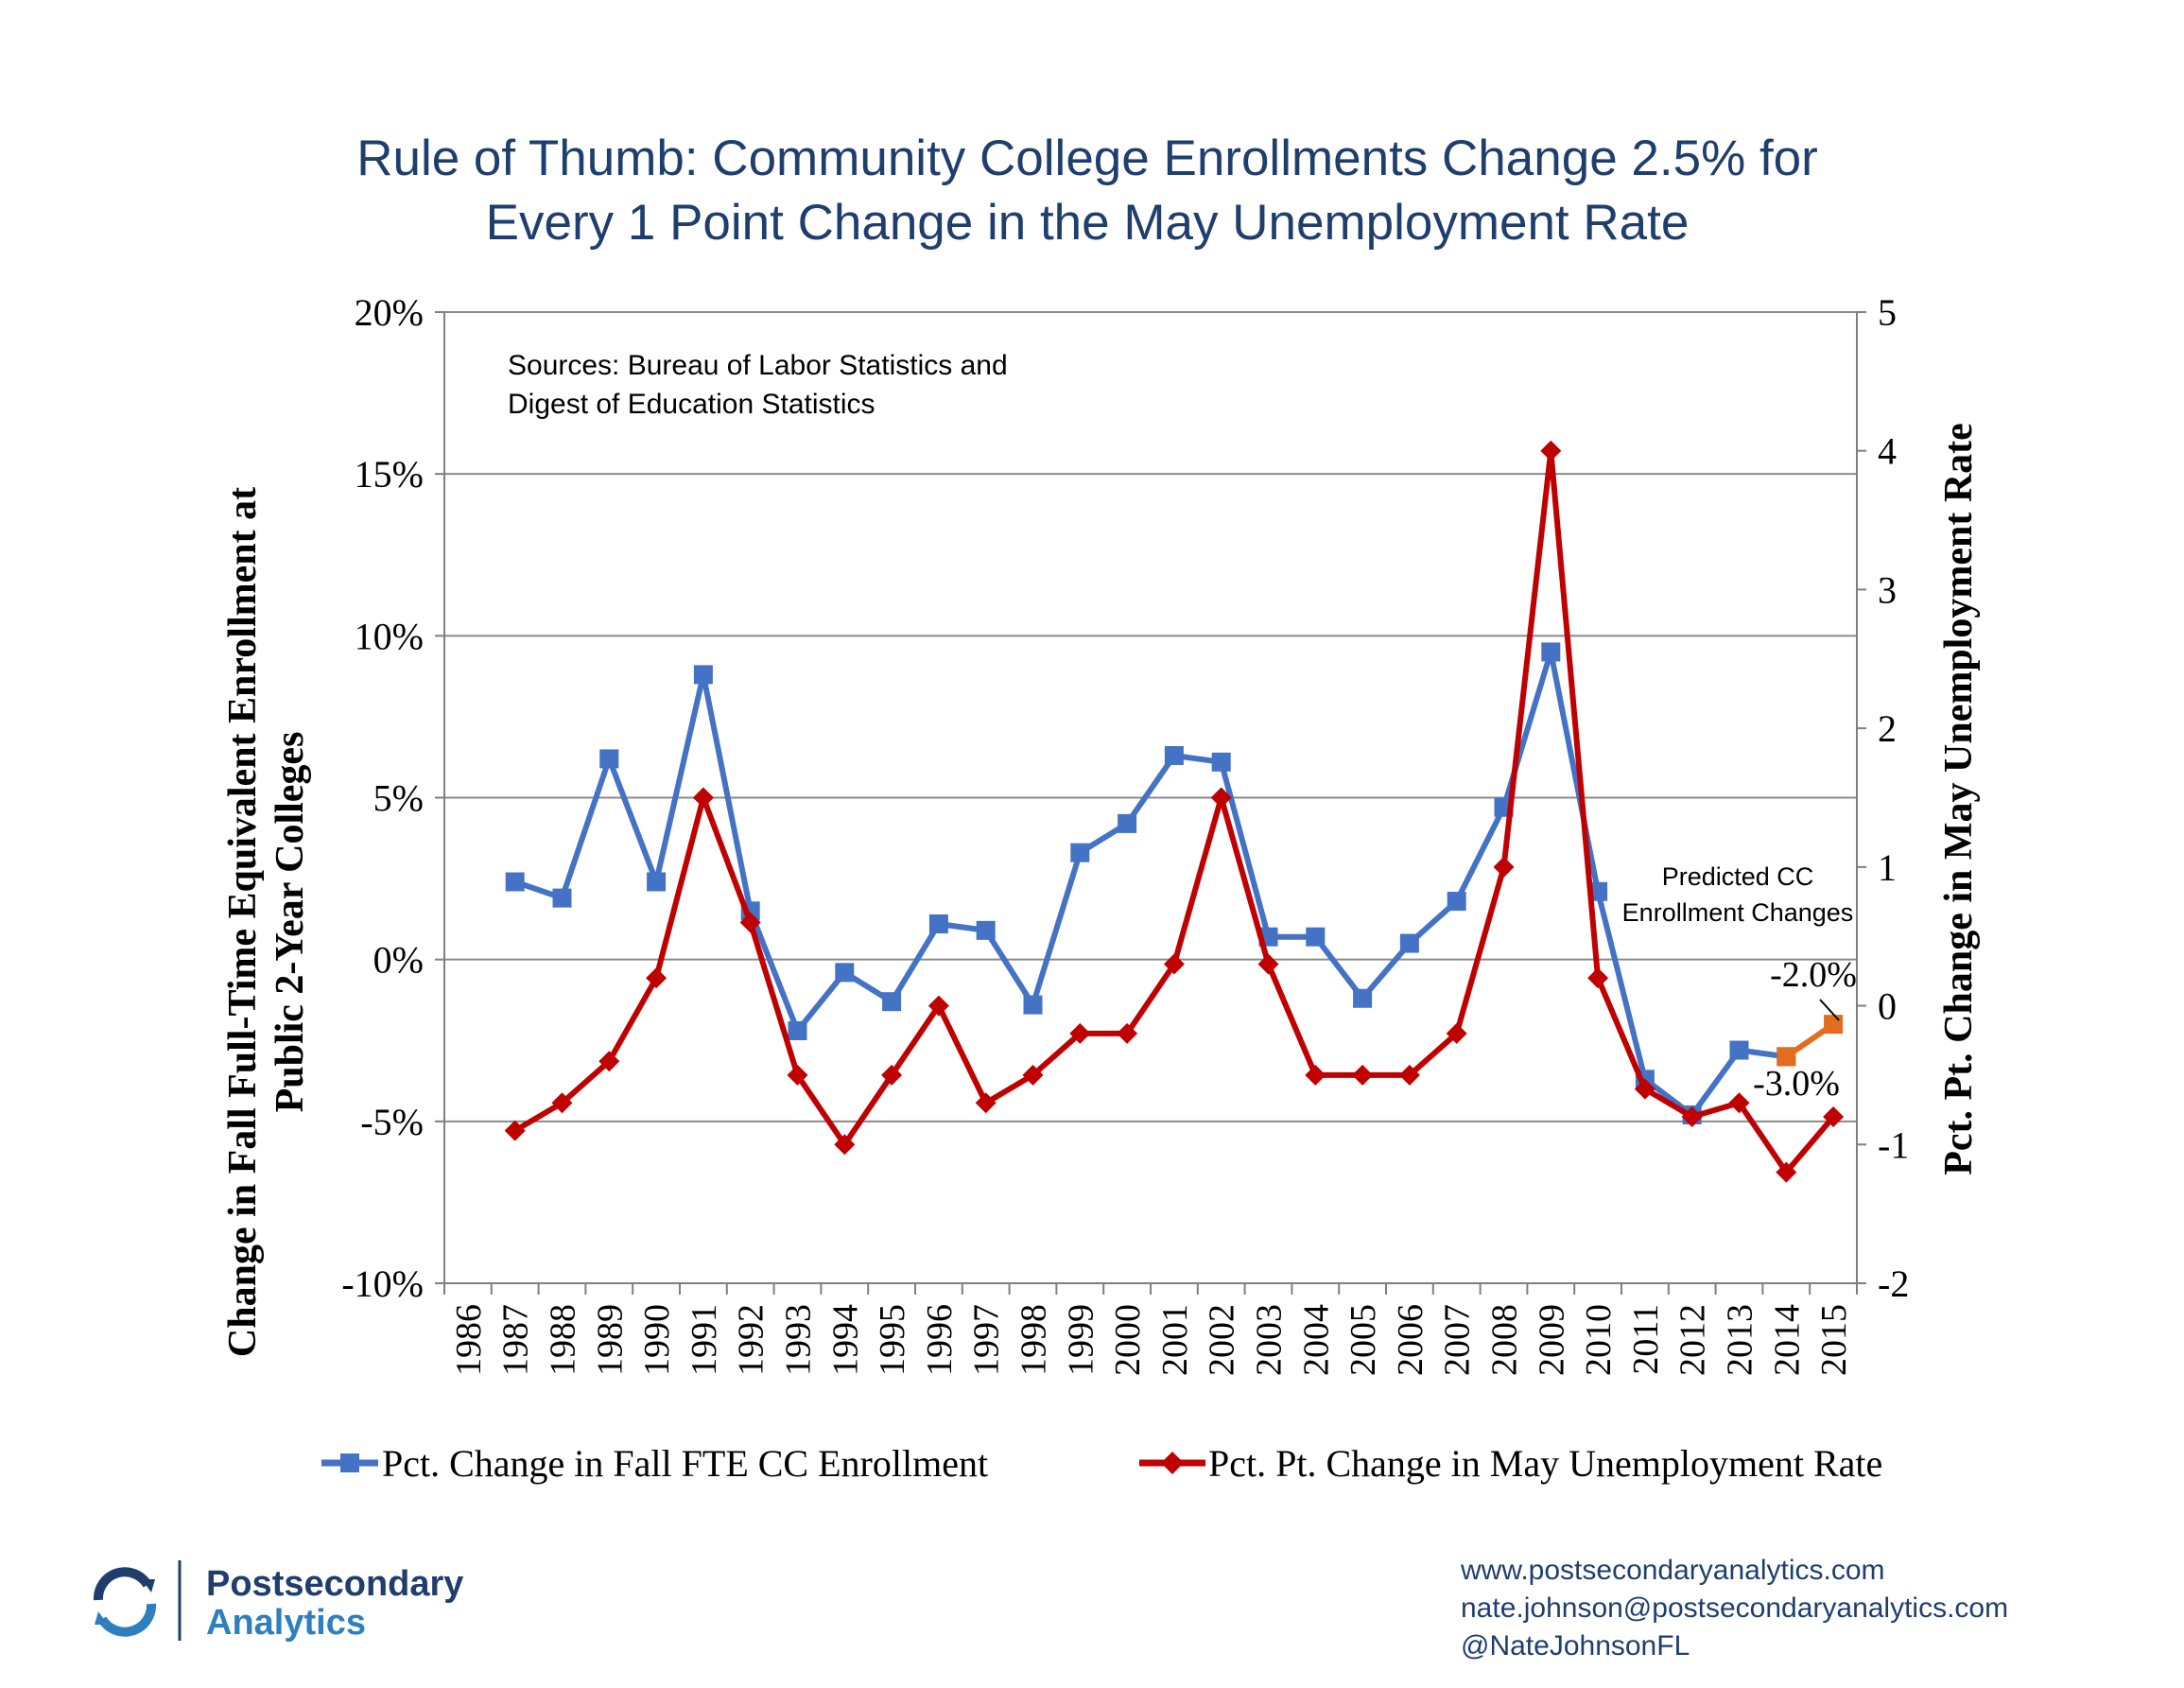 The image size is (2184, 1688). What do you see at coordinates (286, 1623) in the screenshot?
I see `logo-text-line2: Analytics` at bounding box center [286, 1623].